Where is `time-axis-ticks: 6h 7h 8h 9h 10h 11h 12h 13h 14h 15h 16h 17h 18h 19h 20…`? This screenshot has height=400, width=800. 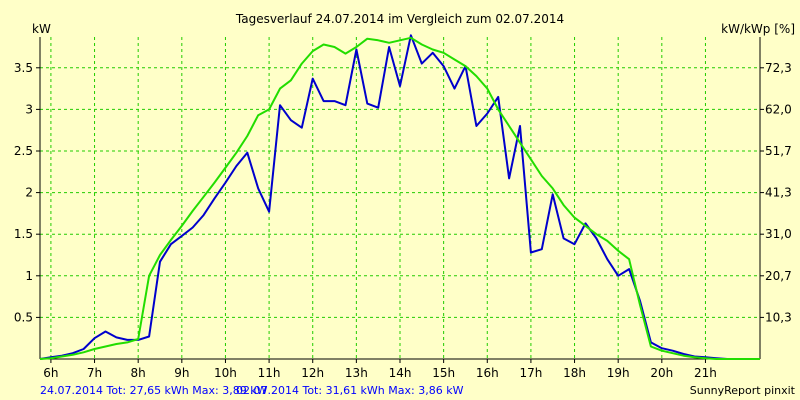 time-axis-ticks: 6h 7h 8h 9h 10h 11h 12h 13h 14h 15h 16h 17h 18h 19h 20… is located at coordinates (380, 369).